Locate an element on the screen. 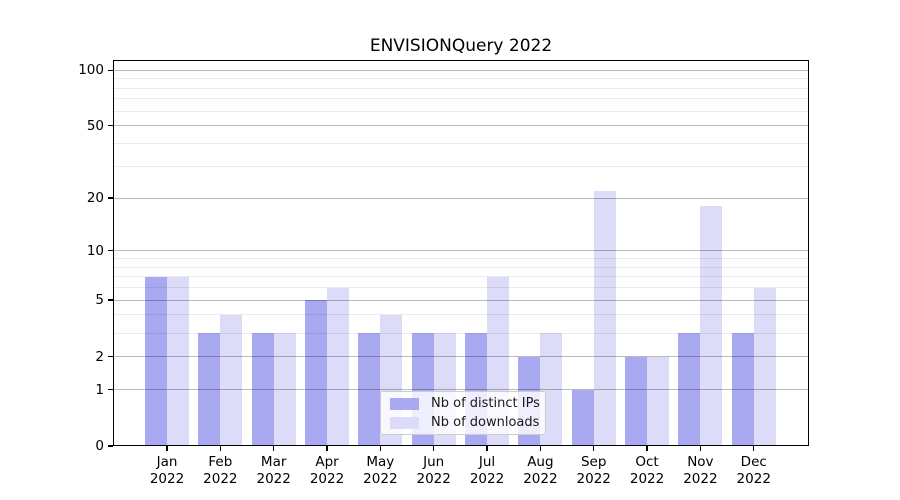  legend-item-downloads: Nb of downloads is located at coordinates (465, 422).